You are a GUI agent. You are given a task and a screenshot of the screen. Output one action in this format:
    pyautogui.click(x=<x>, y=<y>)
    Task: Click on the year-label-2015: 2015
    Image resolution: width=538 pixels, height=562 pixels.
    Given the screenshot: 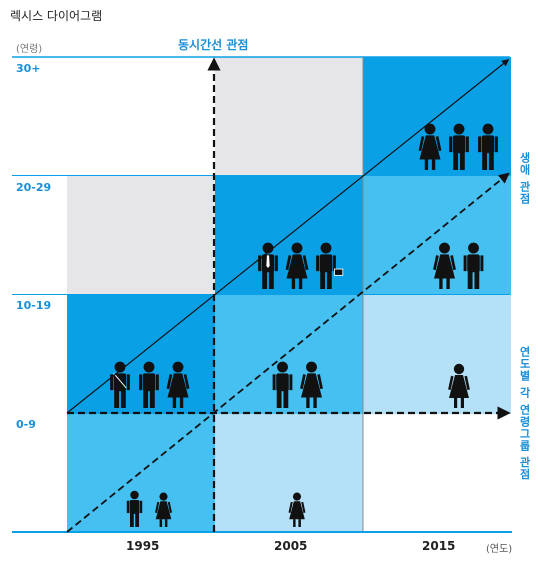 What is the action you would take?
    pyautogui.click(x=439, y=546)
    